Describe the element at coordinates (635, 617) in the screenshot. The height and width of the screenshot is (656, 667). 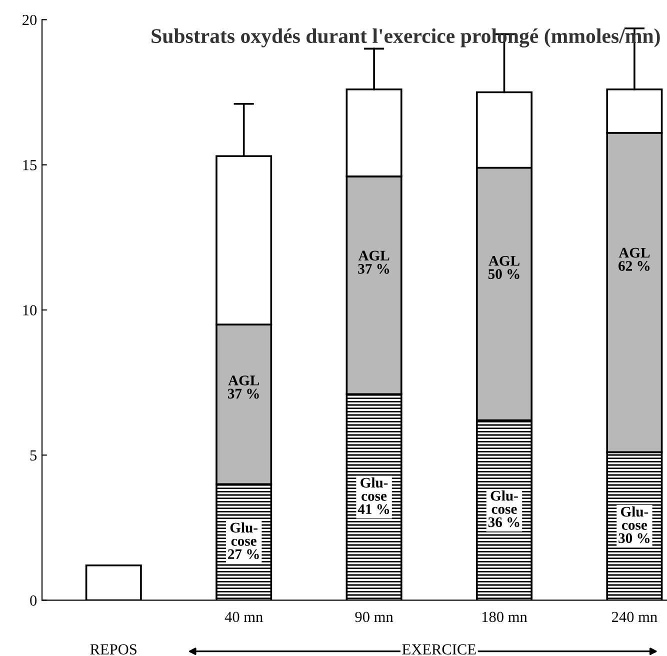
I see `x-tick-label: 240 mn` at that location.